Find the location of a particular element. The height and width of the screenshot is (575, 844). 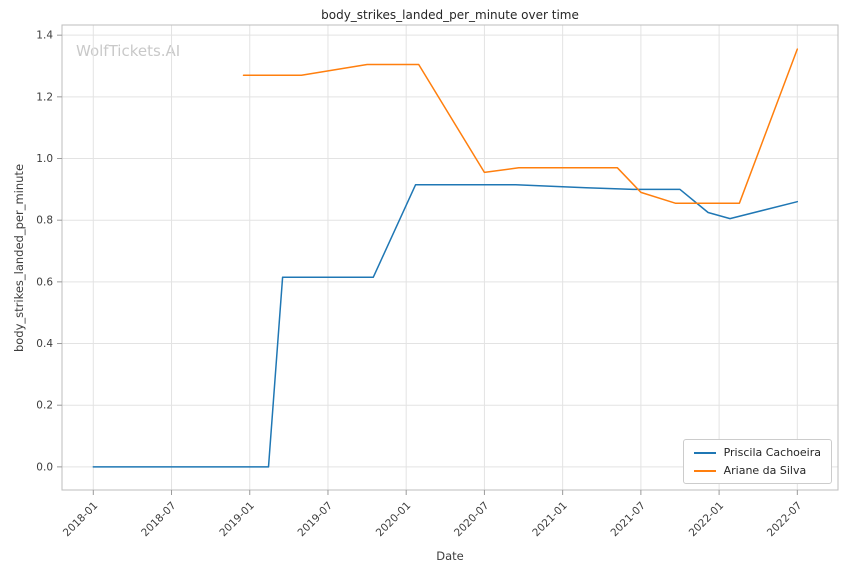

y-tick-label: 0.4 is located at coordinates (44, 344).